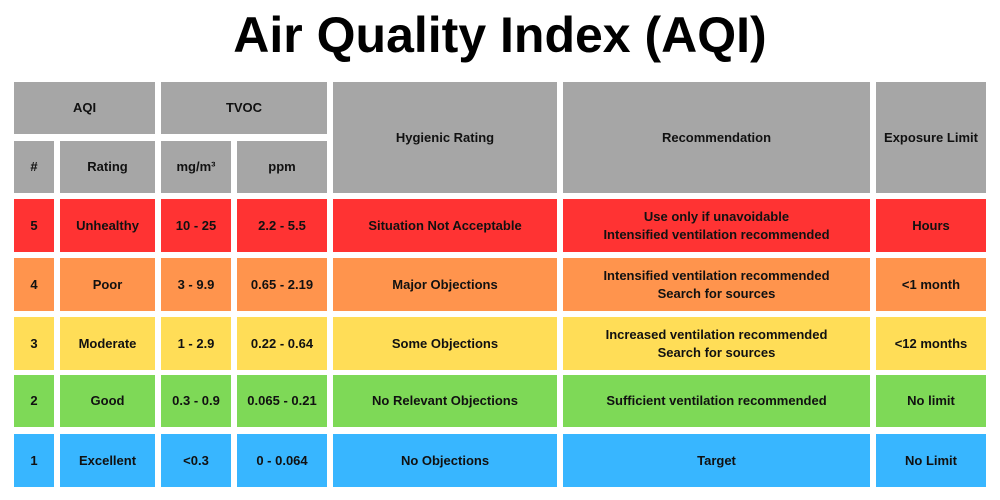  I want to click on aqi-rating-cell: Unhealthy, so click(107, 225).